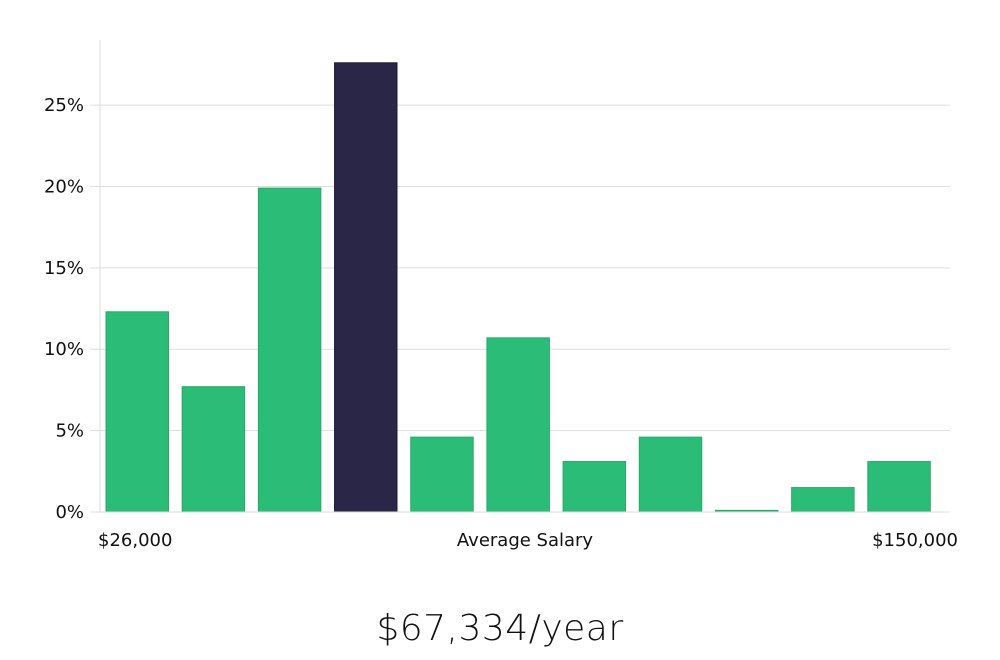 Image resolution: width=1000 pixels, height=660 pixels. What do you see at coordinates (64, 186) in the screenshot?
I see `y-tick-label: 20%` at bounding box center [64, 186].